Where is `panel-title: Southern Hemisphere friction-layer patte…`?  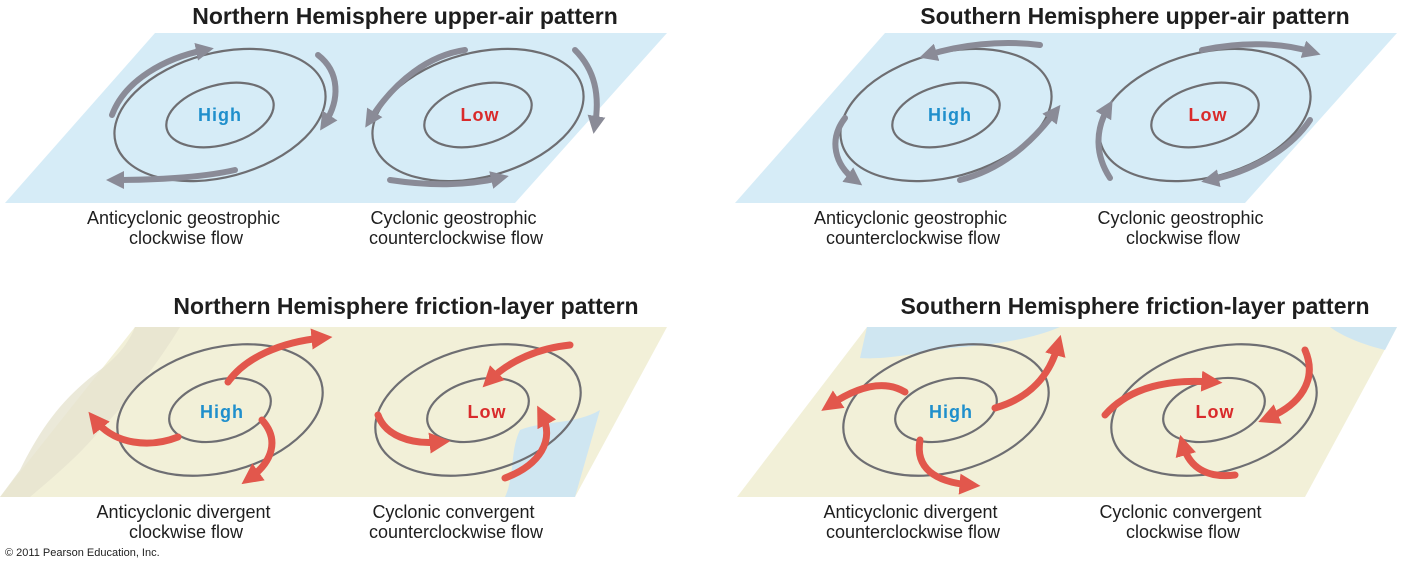 panel-title: Southern Hemisphere friction-layer patte… is located at coordinates (1134, 306).